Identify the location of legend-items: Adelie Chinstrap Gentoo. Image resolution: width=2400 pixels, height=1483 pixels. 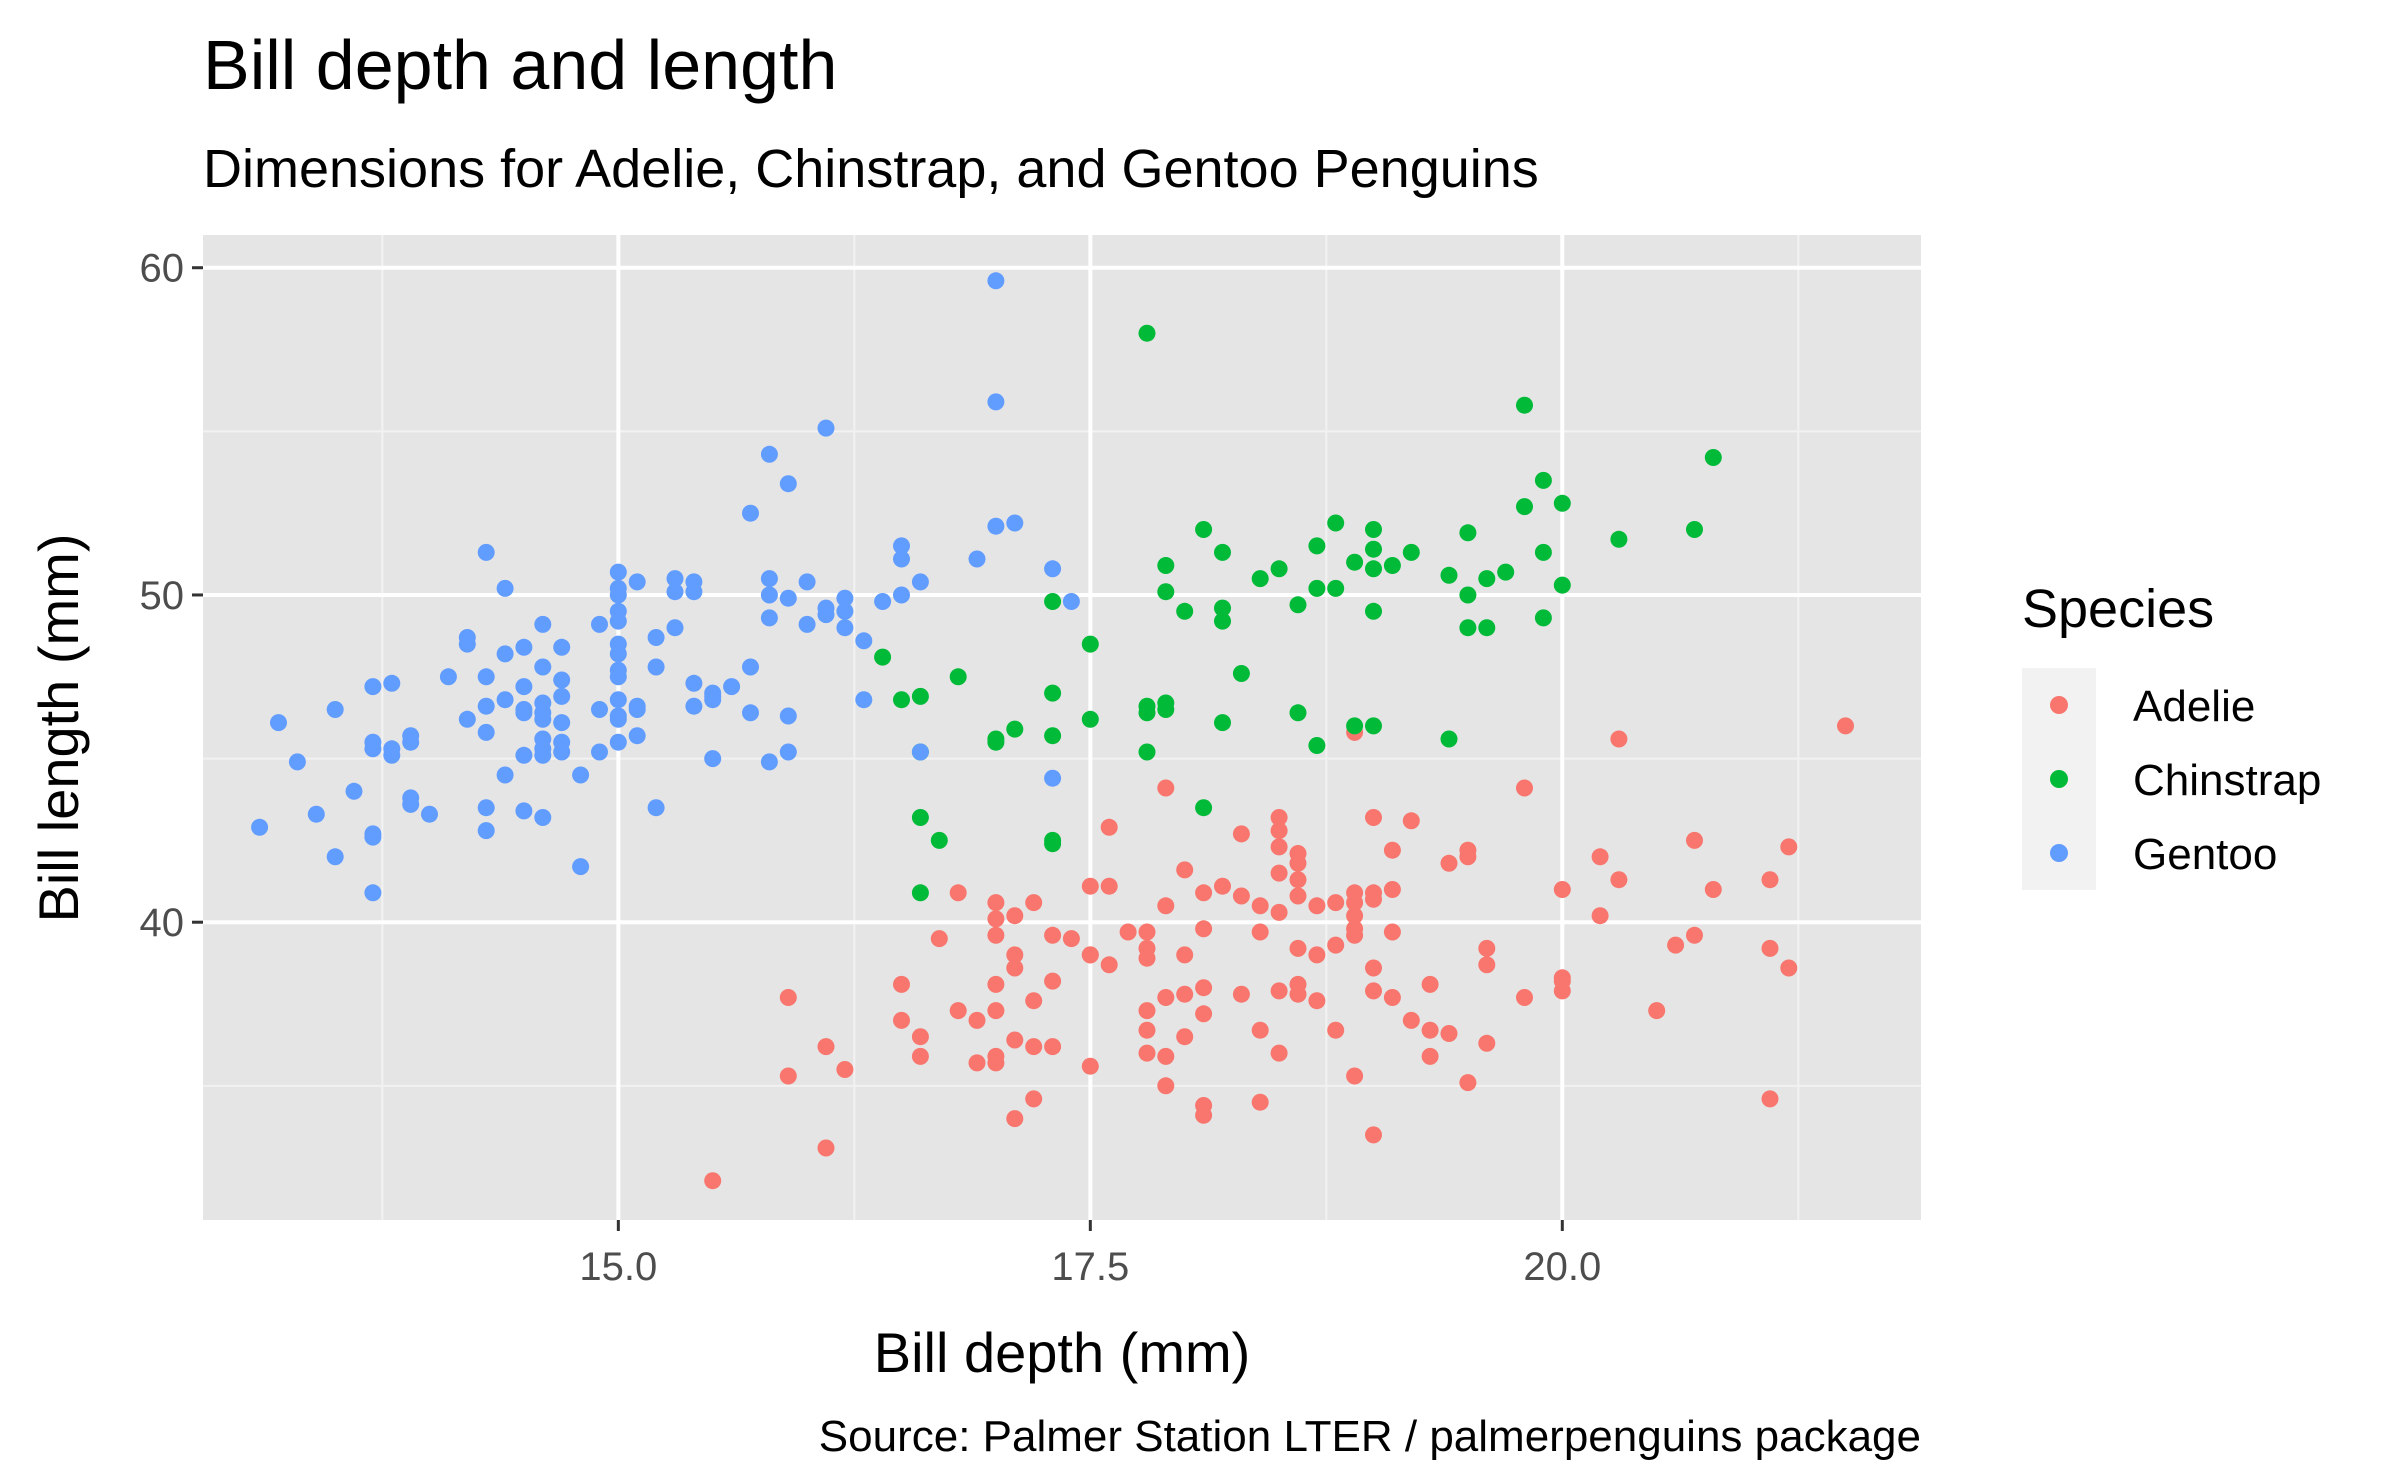
(2185, 780).